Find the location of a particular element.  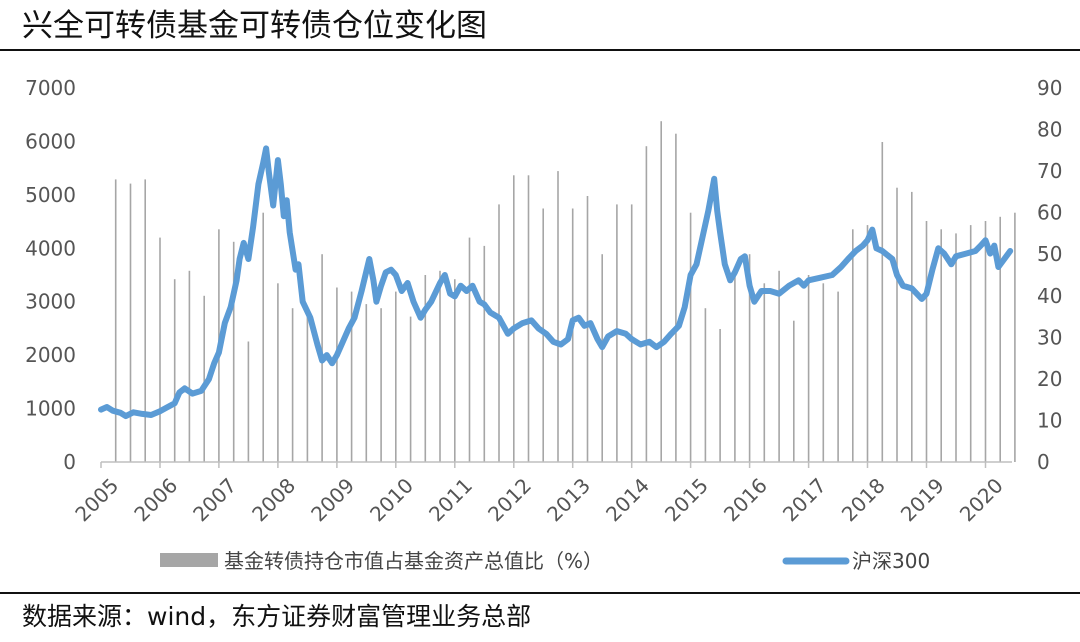

x-tick-label-2012: 2012 is located at coordinates (509, 499).